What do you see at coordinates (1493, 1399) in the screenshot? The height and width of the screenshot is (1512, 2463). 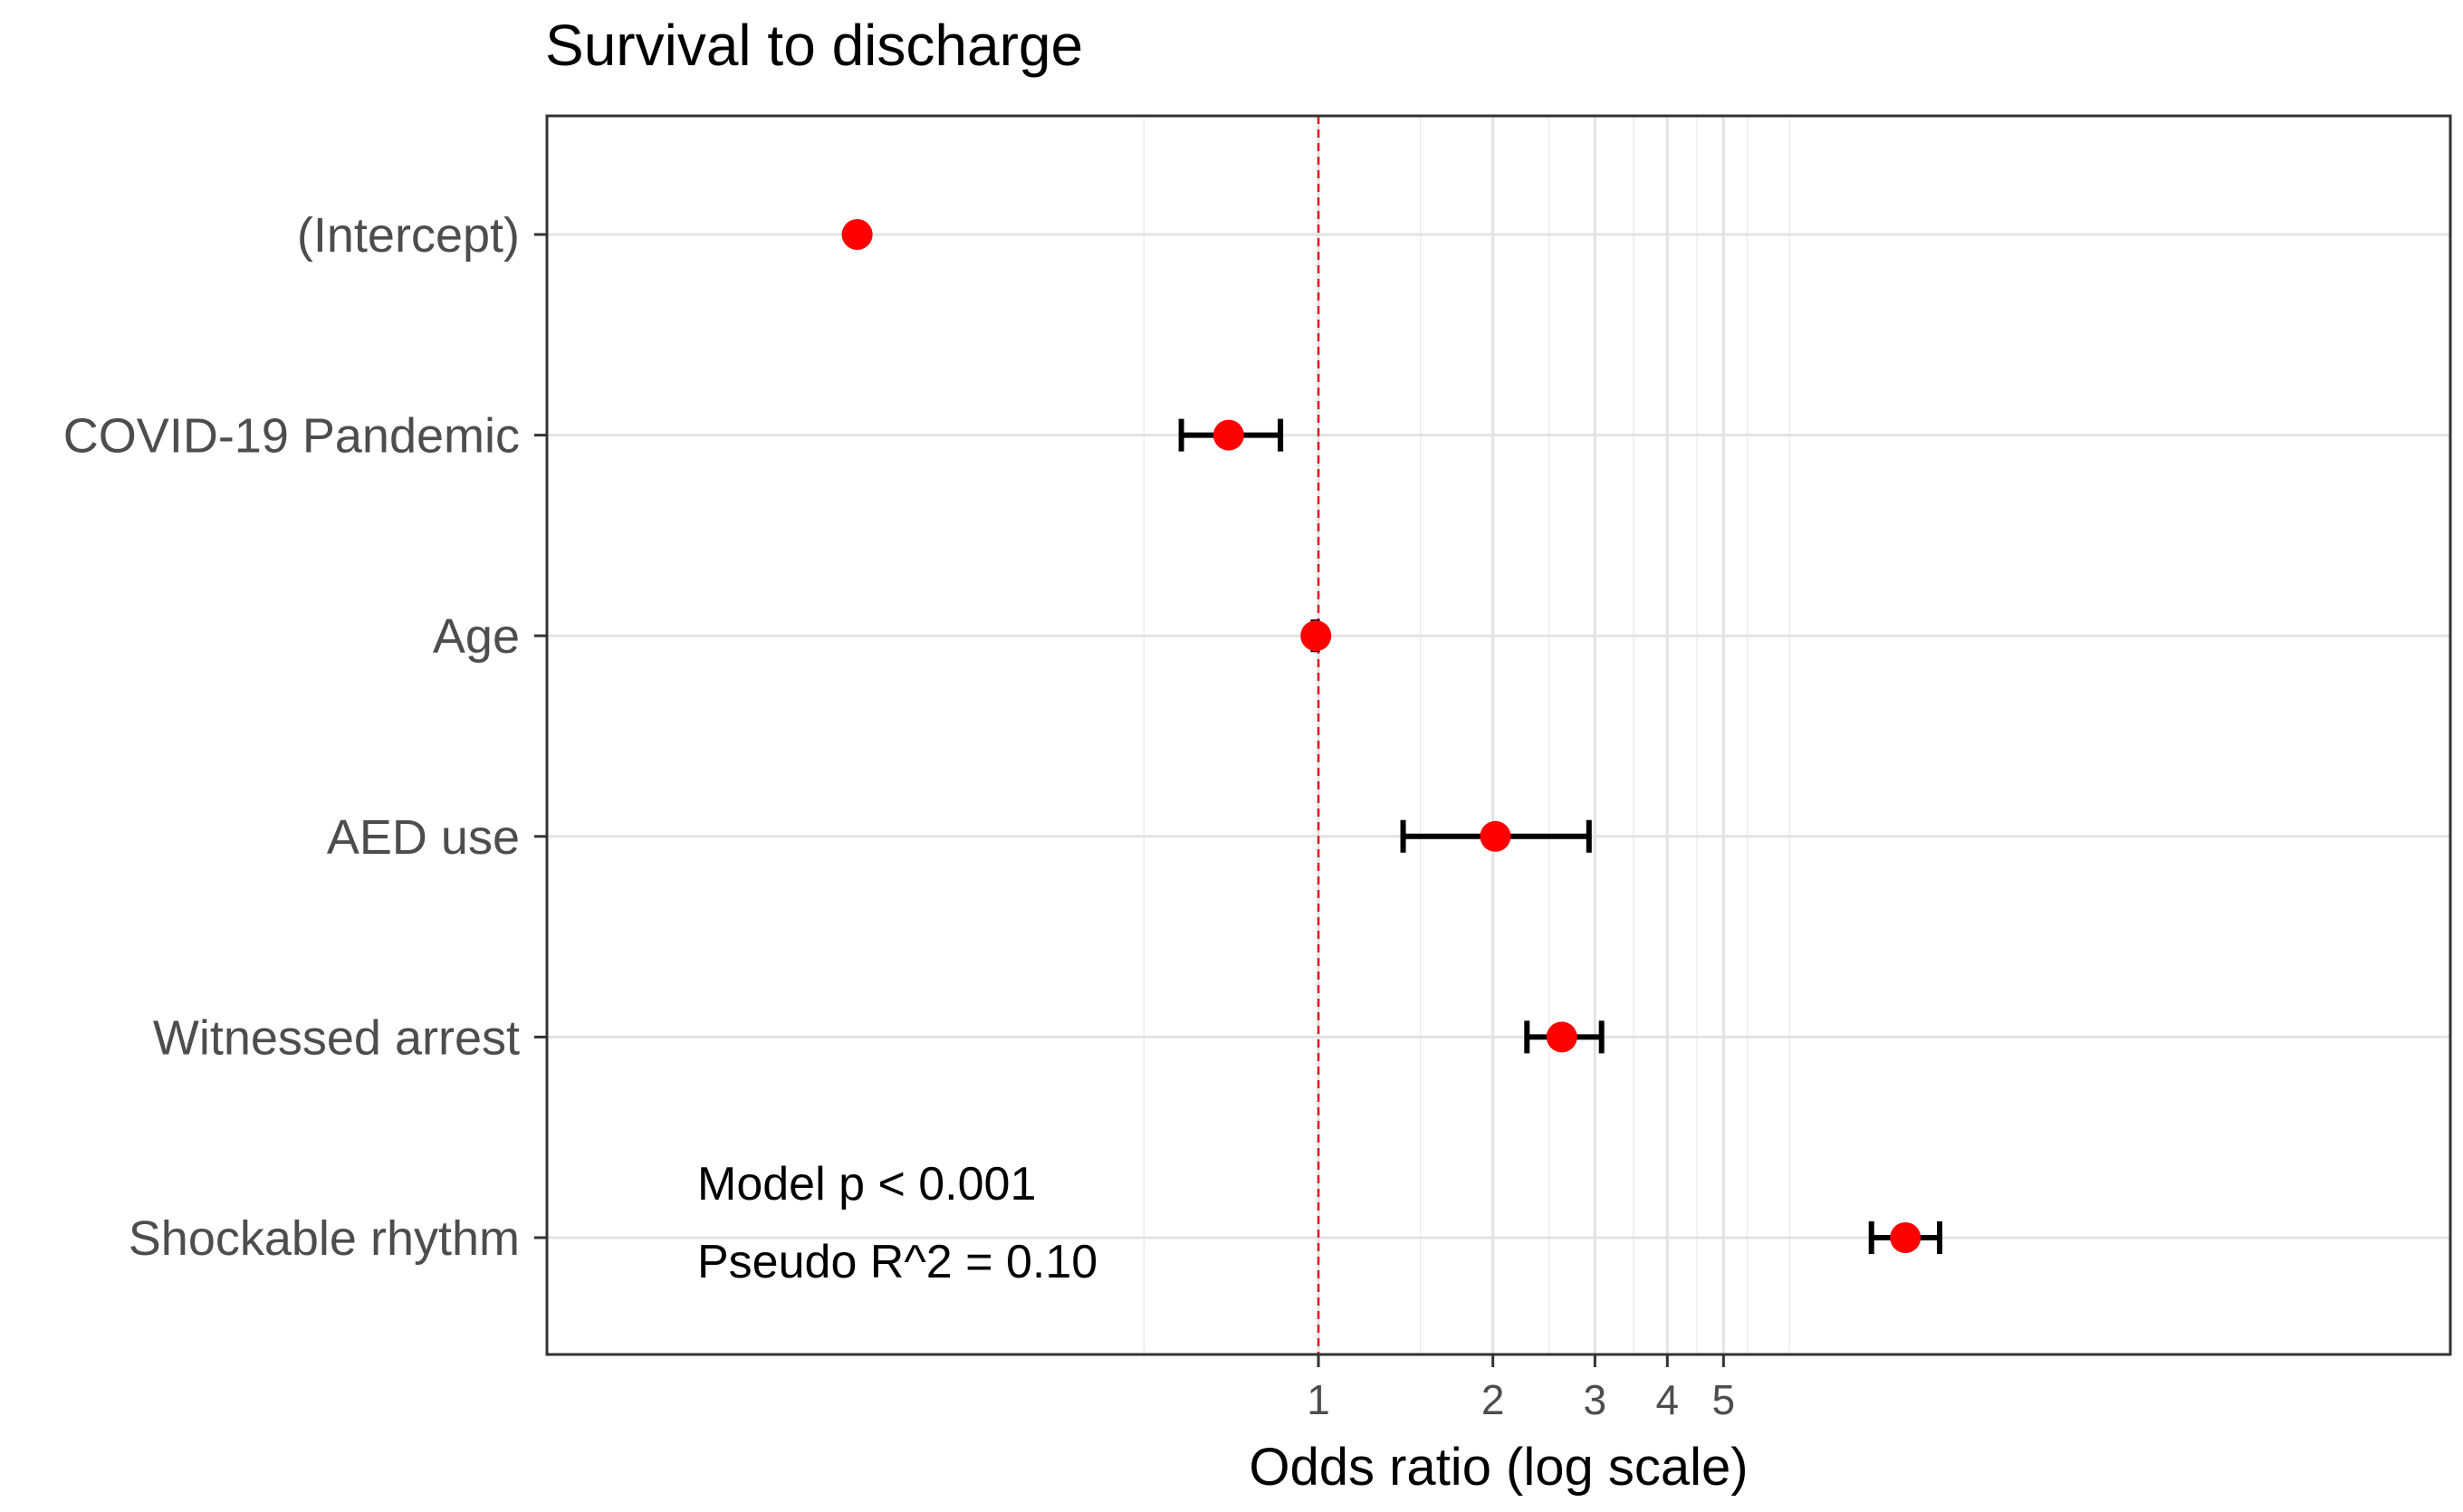 I see `x-tick-label: 2` at bounding box center [1493, 1399].